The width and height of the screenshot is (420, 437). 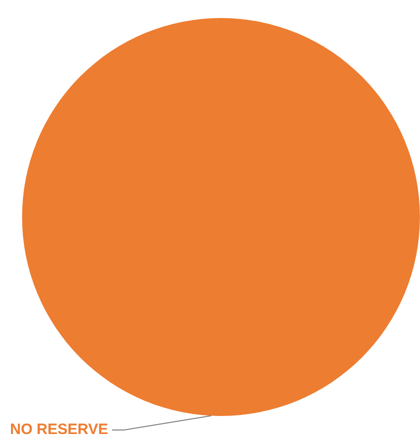 What do you see at coordinates (59, 429) in the screenshot?
I see `slice-label: NO RESERVE` at bounding box center [59, 429].